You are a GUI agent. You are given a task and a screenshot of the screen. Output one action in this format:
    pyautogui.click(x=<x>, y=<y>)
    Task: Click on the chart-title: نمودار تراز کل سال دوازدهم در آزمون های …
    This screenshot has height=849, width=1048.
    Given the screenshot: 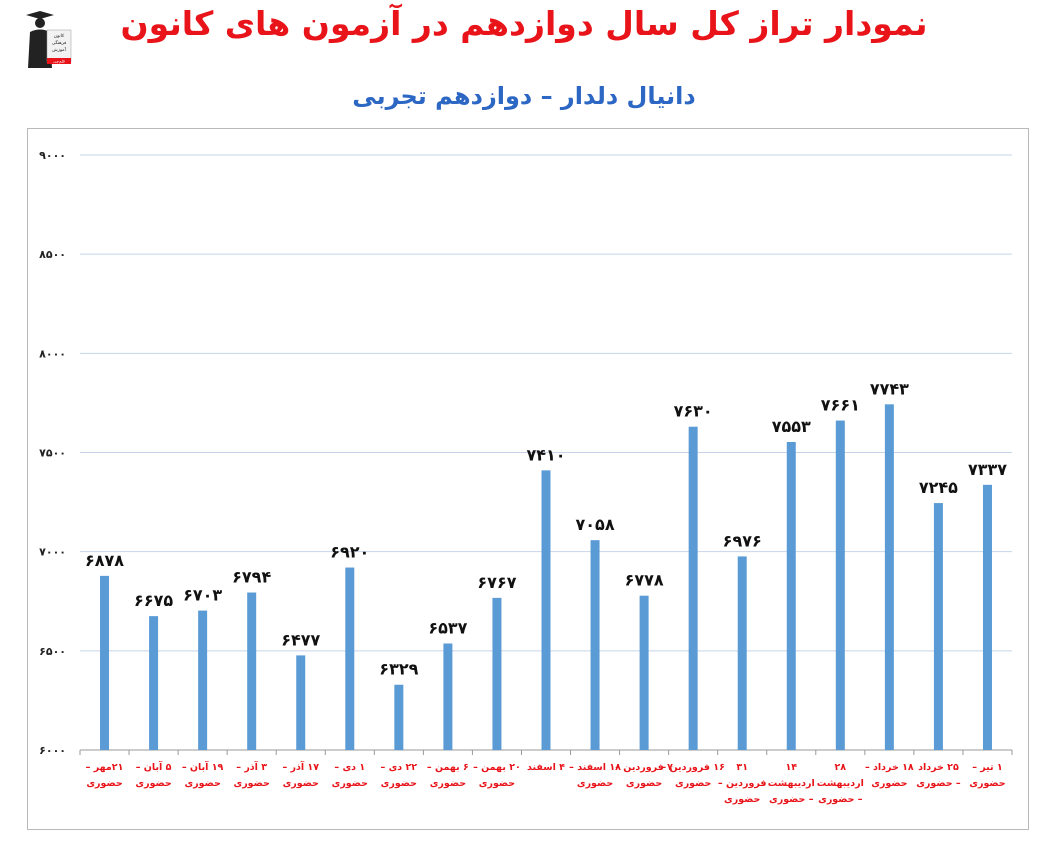 What is the action you would take?
    pyautogui.click(x=524, y=23)
    